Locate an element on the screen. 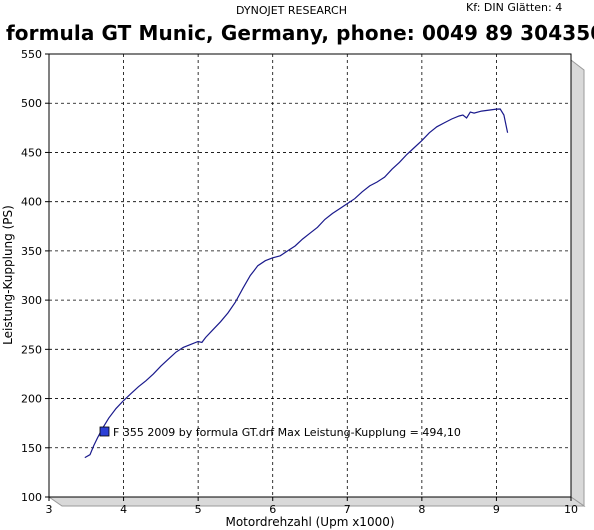 This screenshot has height=530, width=594. y-tick-label: 350 is located at coordinates (31, 251).